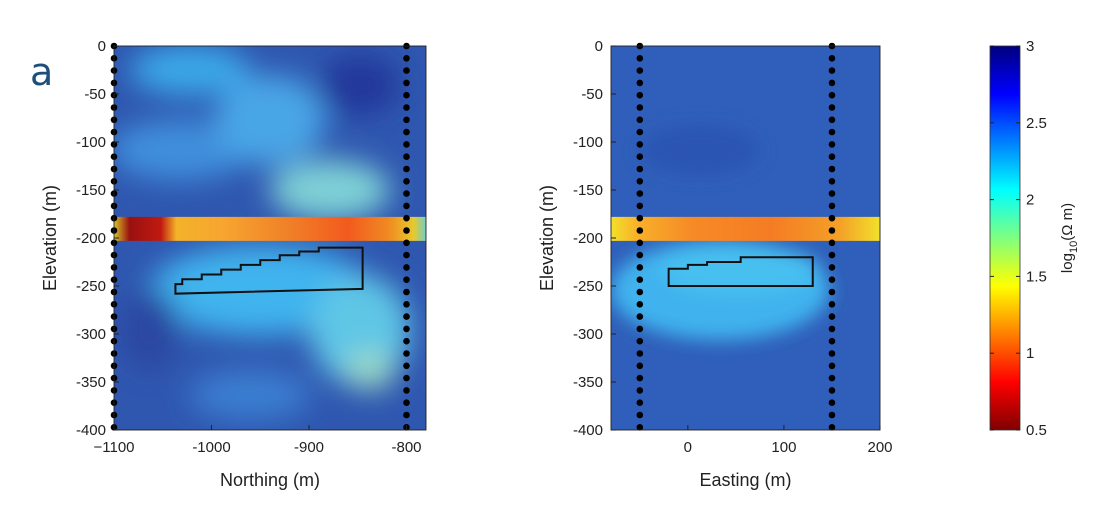 The height and width of the screenshot is (520, 1100). I want to click on colorbar: 3 2.5 2 1.5 1 0.5 log10(Ω m), so click(1034, 238).